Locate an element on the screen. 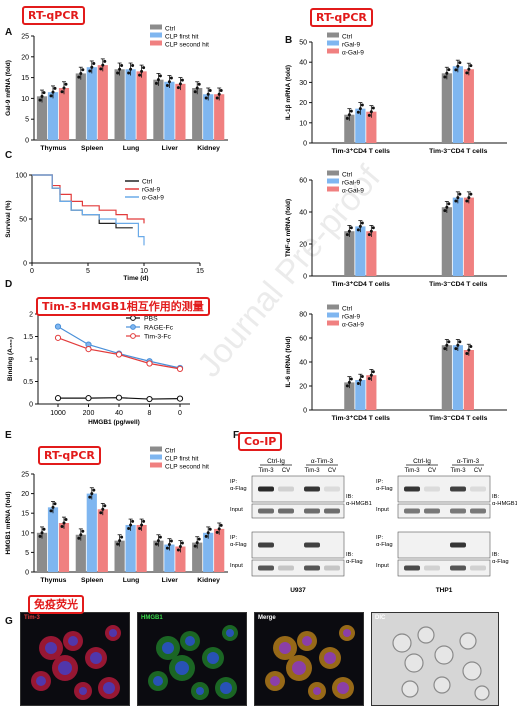 Image resolution: width=517 pixels, height=710 pixels. x-tick-label: 0 is located at coordinates (180, 413).